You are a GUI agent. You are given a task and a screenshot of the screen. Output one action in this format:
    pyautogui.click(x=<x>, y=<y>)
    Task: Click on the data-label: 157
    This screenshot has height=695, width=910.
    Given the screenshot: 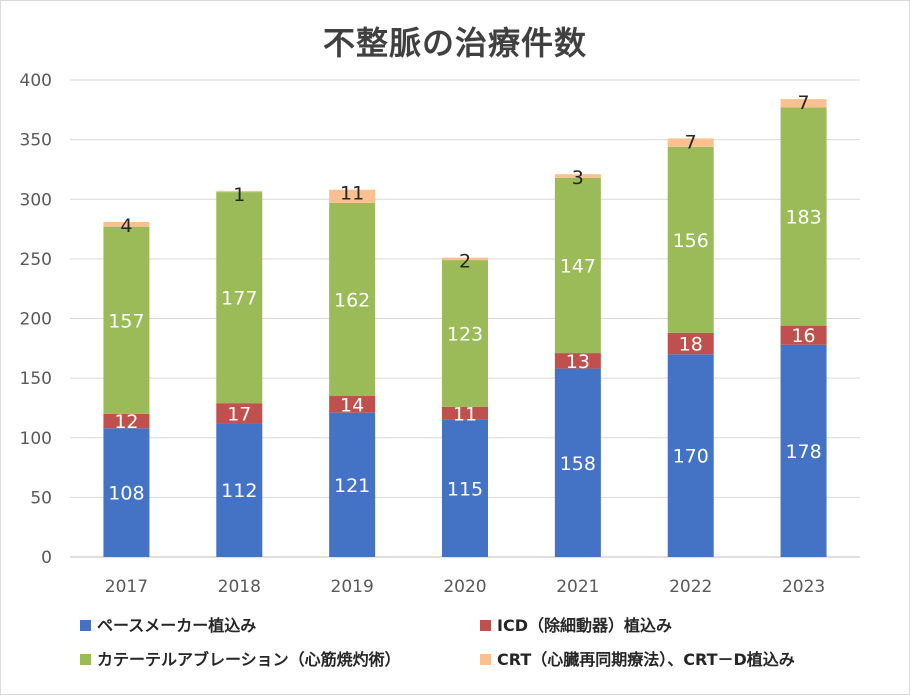 What is the action you would take?
    pyautogui.click(x=126, y=321)
    